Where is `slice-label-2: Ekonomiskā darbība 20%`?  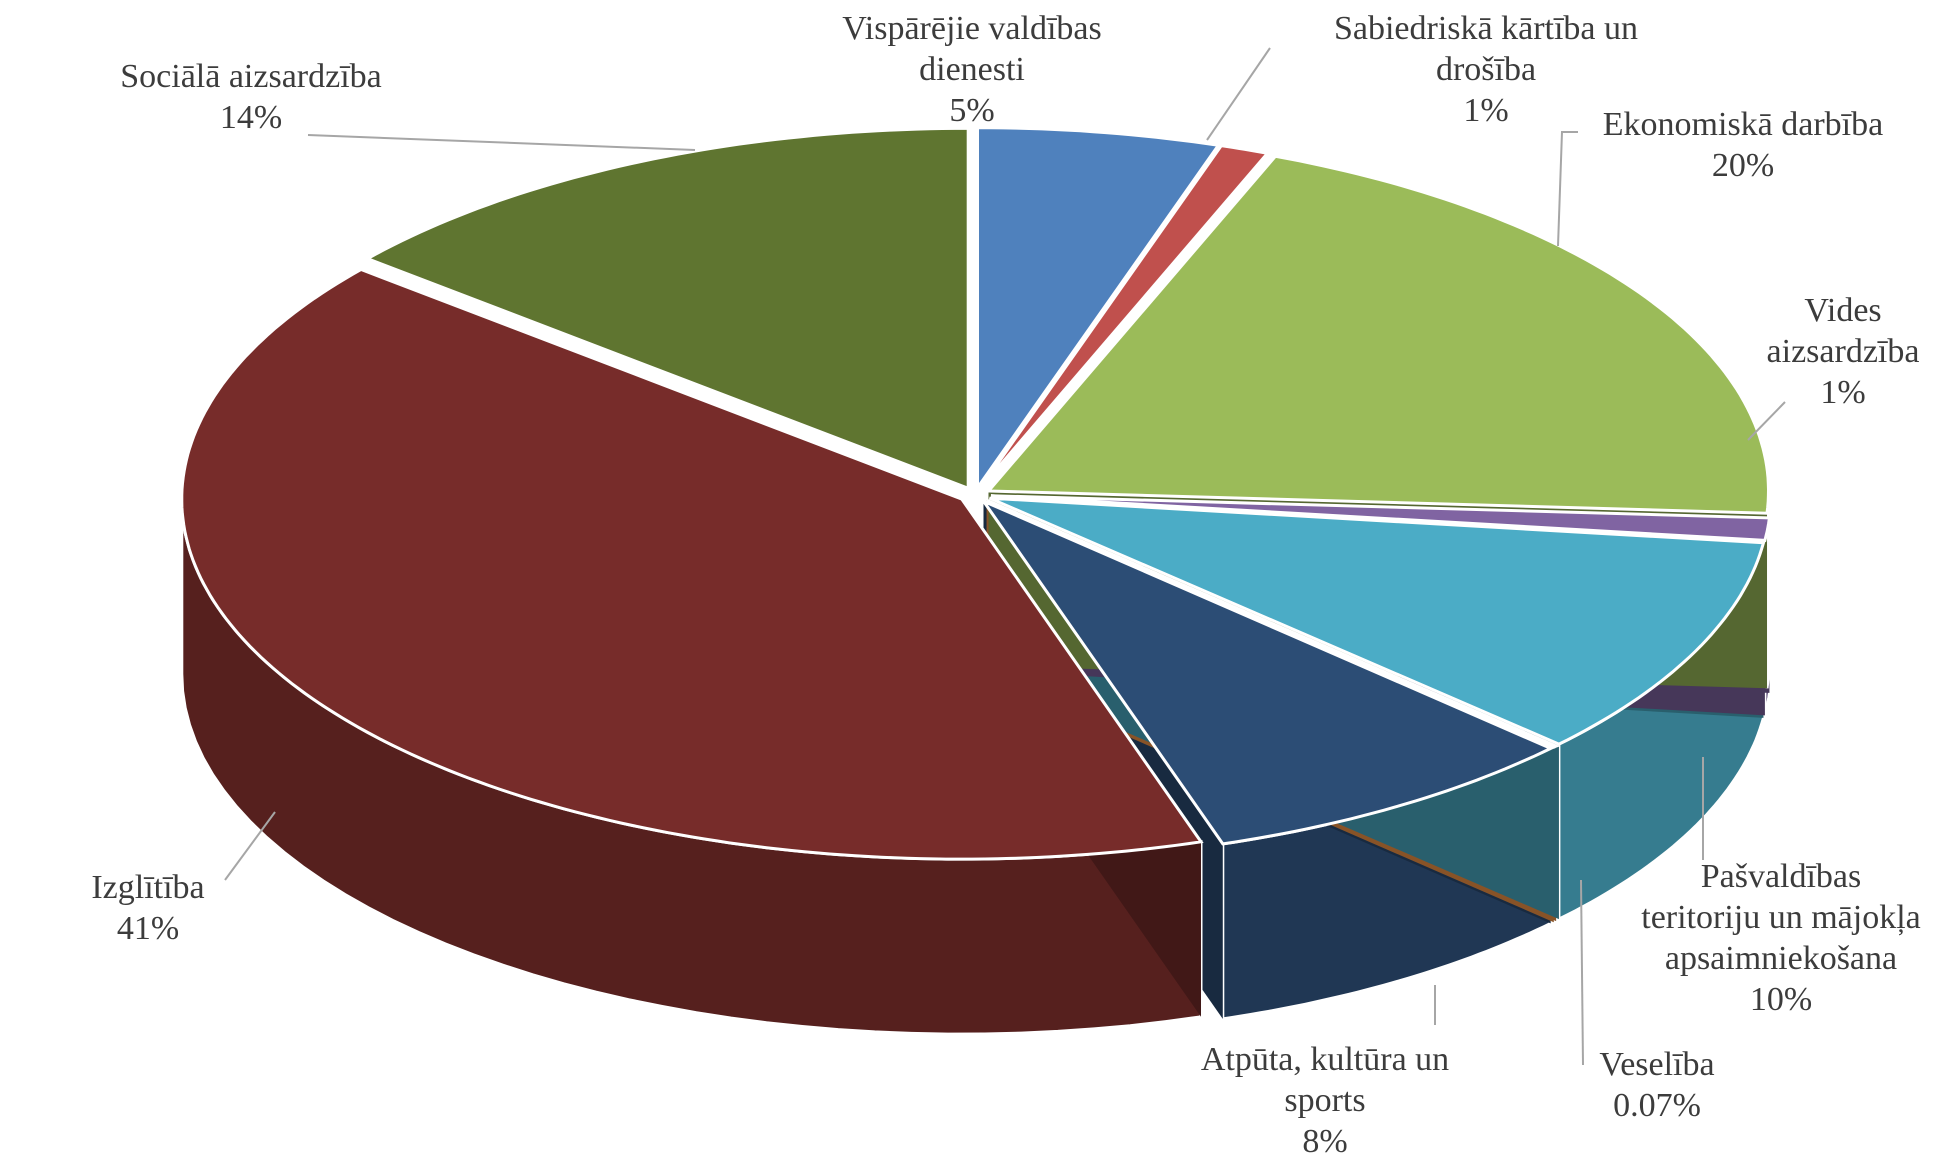
slice-label-2: Ekonomiskā darbība 20% is located at coordinates (1743, 145).